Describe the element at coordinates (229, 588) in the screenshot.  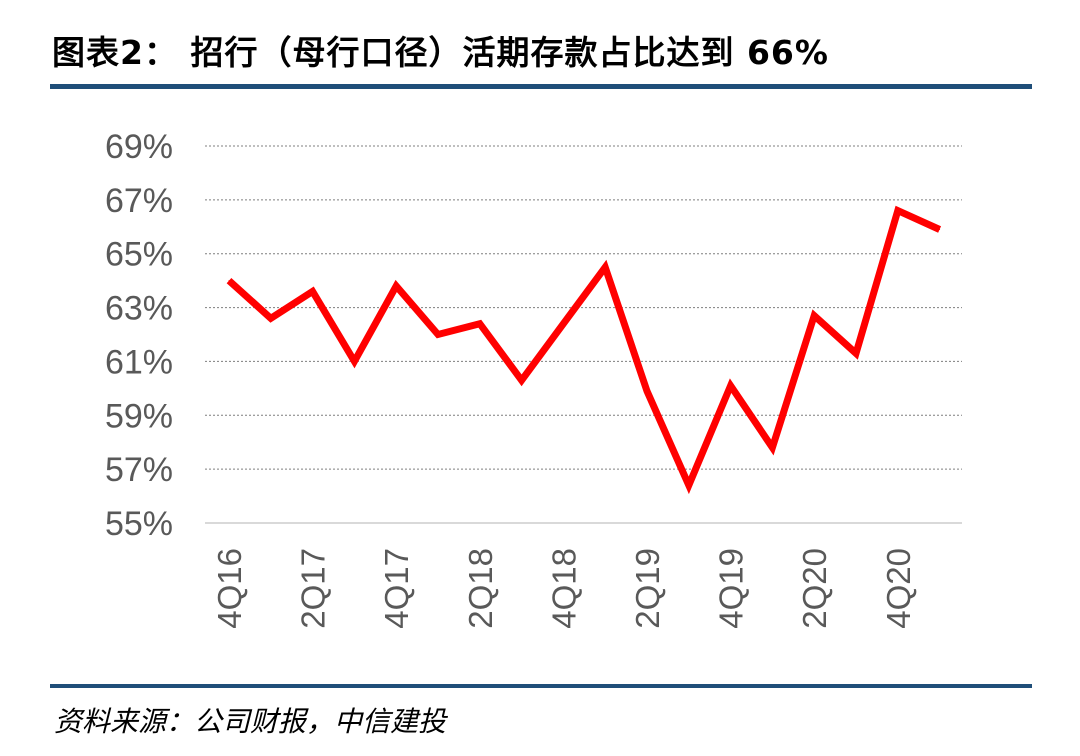
I see `x-tick-label: 4Q16` at that location.